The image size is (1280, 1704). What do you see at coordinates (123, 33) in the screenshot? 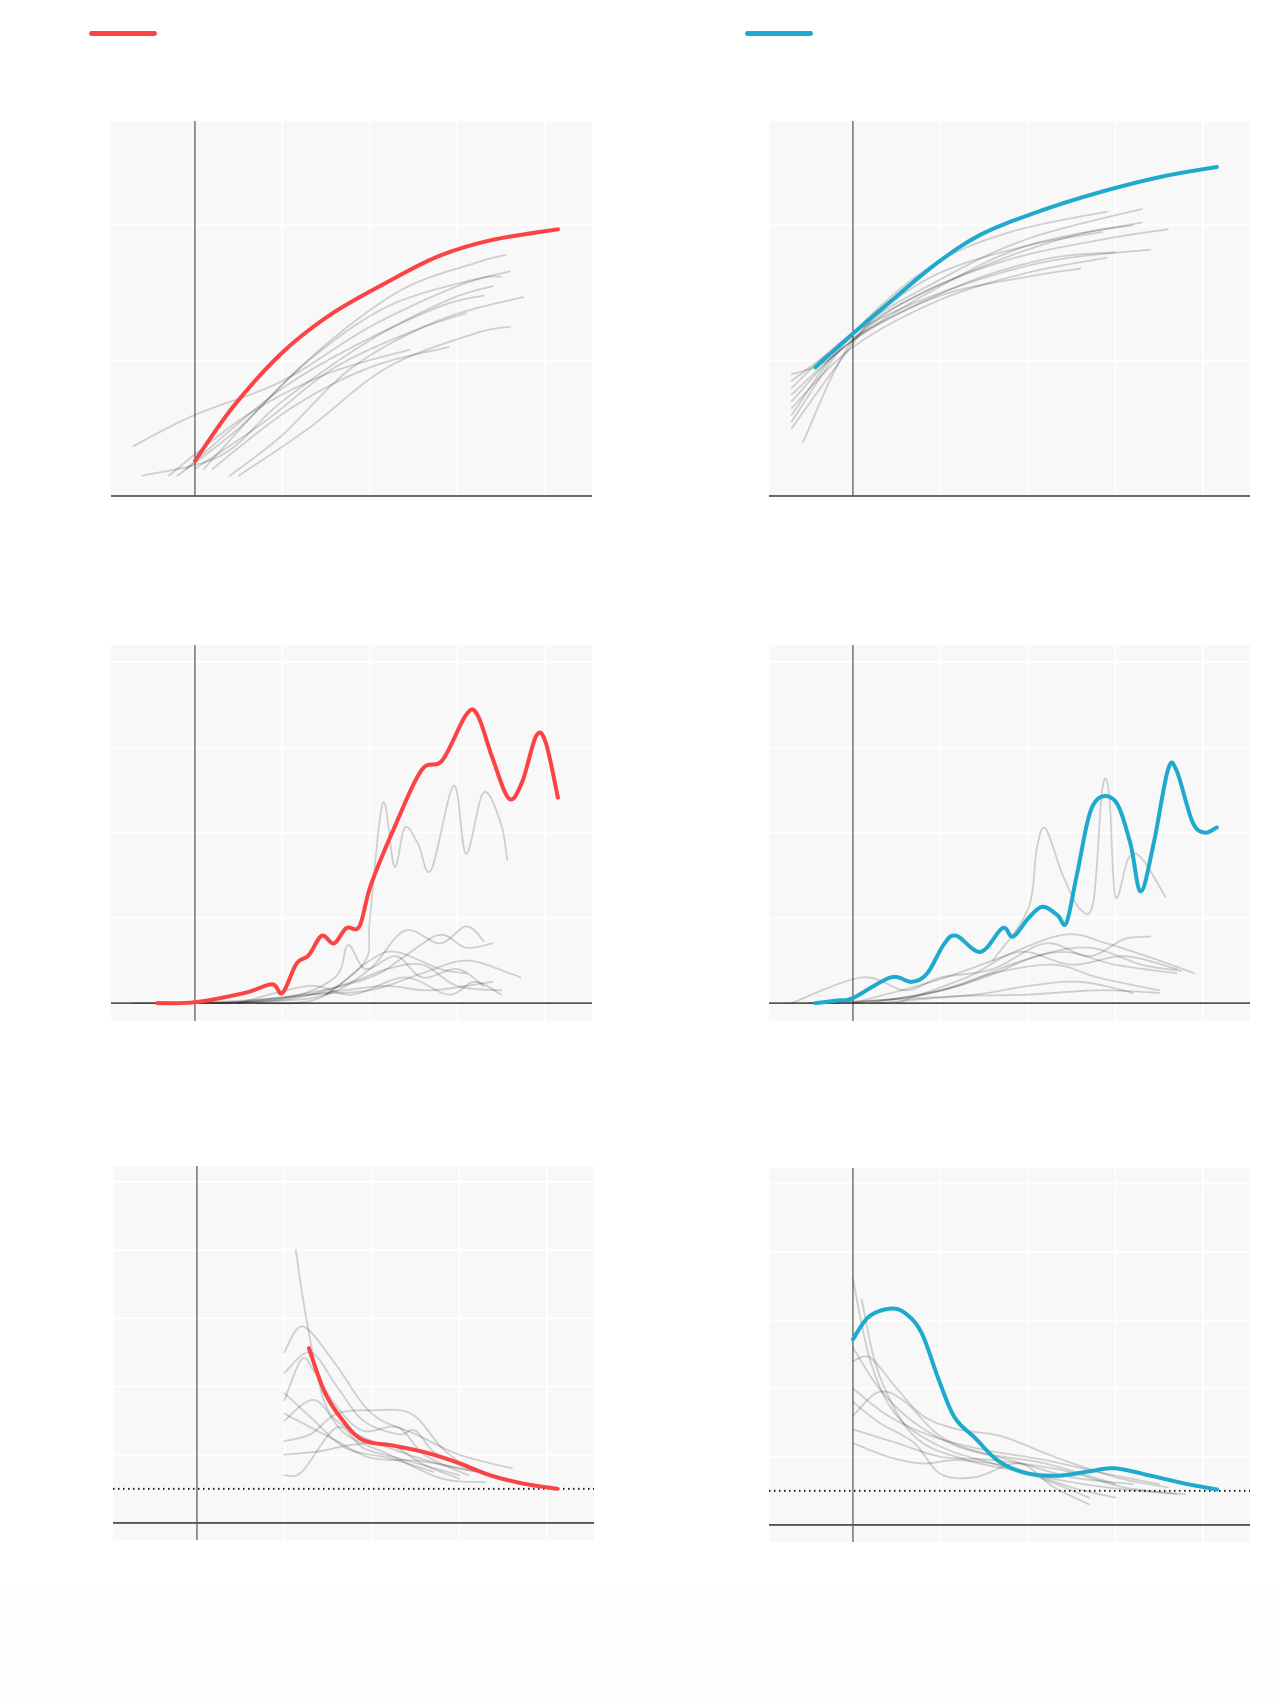
I see `legend-swatch-red` at bounding box center [123, 33].